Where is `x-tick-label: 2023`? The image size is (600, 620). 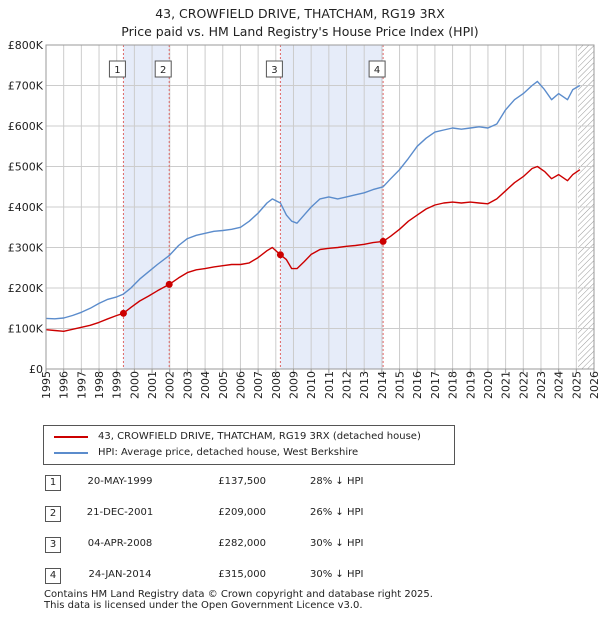
x-tick-label: 2023 is located at coordinates (541, 385).